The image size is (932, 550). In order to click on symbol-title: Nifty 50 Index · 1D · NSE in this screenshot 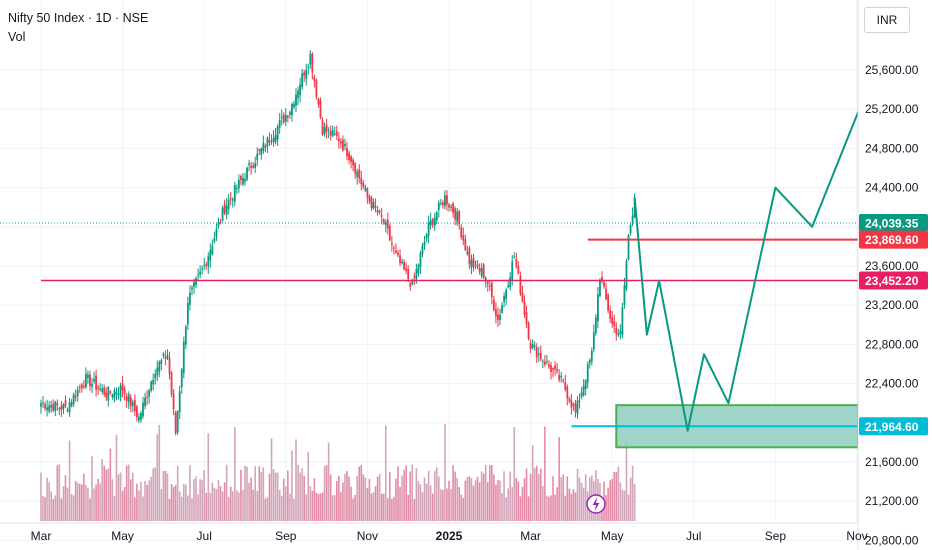, I will do `click(78, 18)`.